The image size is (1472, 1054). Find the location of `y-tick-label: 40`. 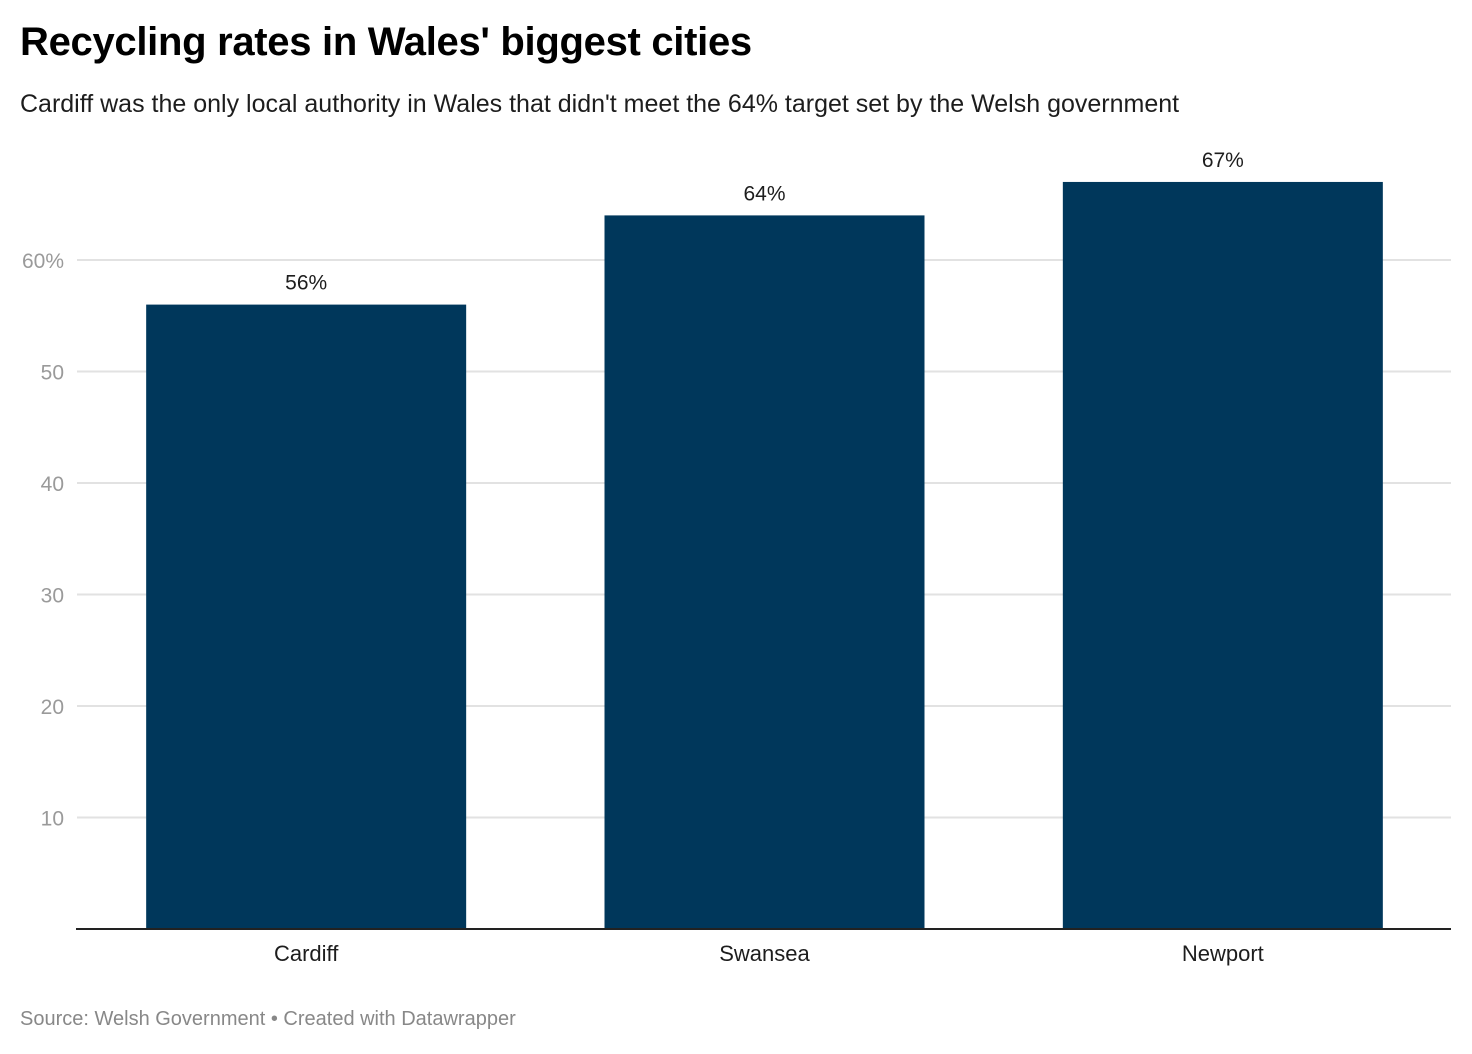

y-tick-label: 40 is located at coordinates (52, 484).